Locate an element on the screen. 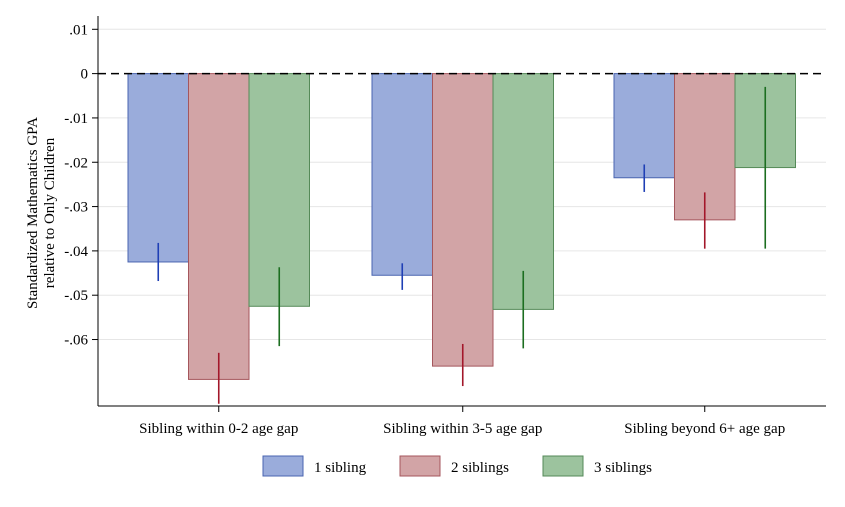 The width and height of the screenshot is (845, 507). y-tick-label: -.01 is located at coordinates (76, 119).